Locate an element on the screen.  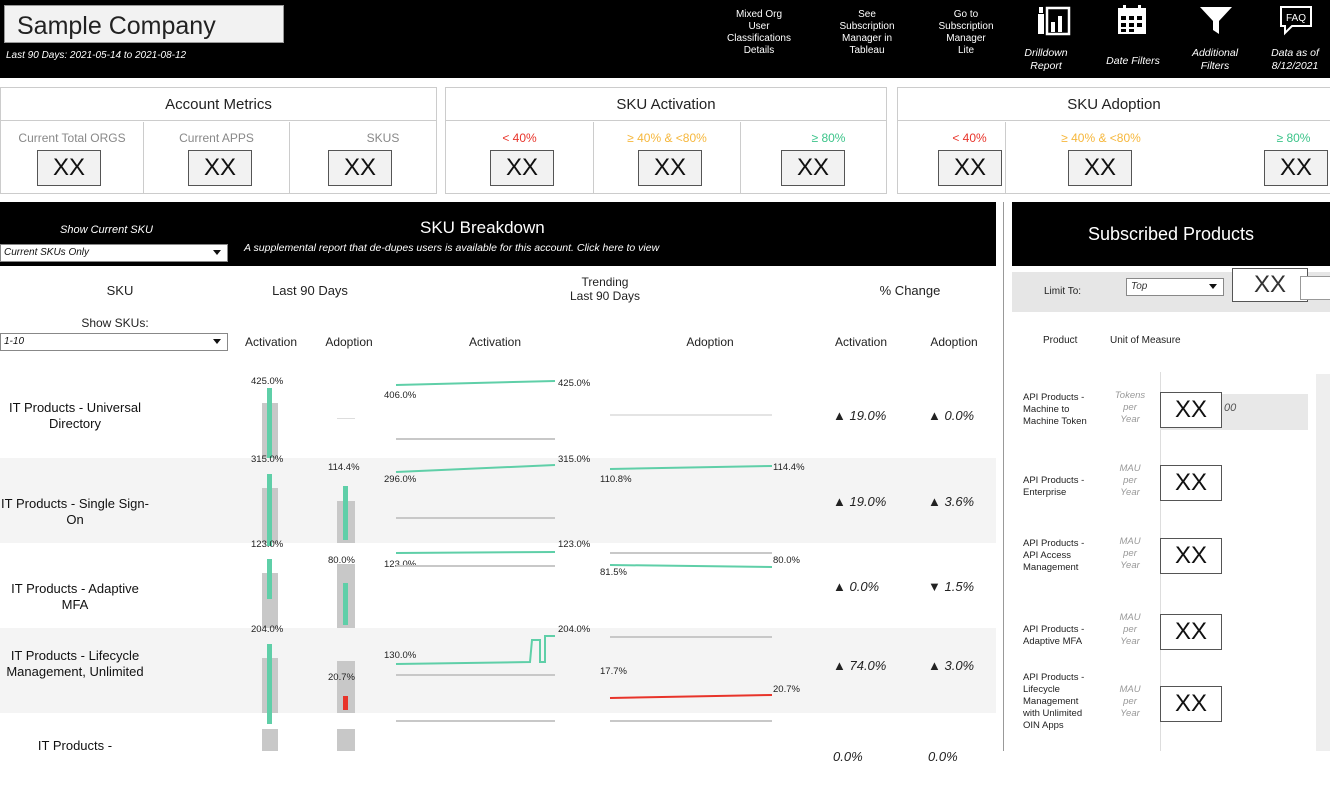
link-text: Subscription is located at coordinates (966, 26).